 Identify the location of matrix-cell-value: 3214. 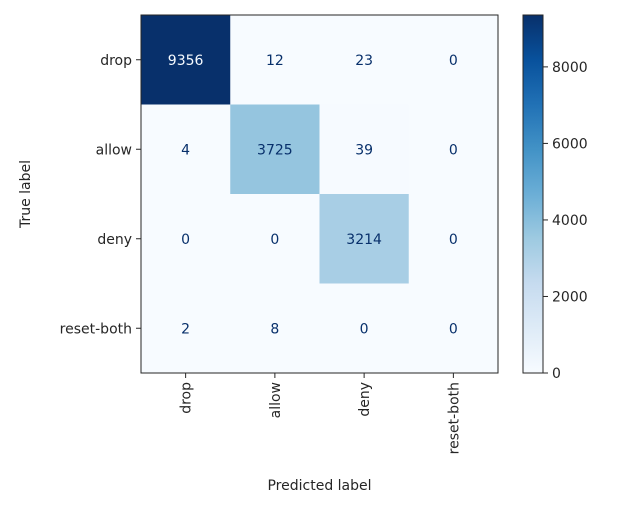
(364, 240).